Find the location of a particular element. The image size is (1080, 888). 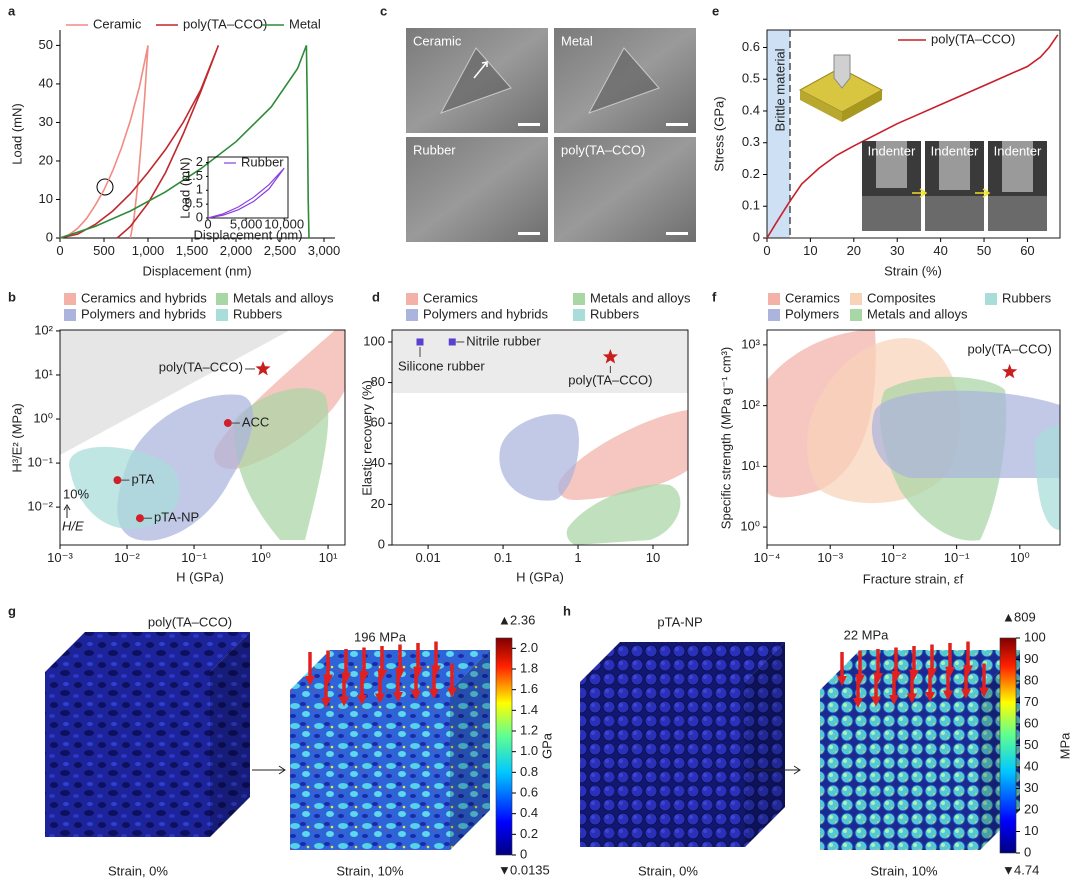

data-line is located at coordinates (184, 142).